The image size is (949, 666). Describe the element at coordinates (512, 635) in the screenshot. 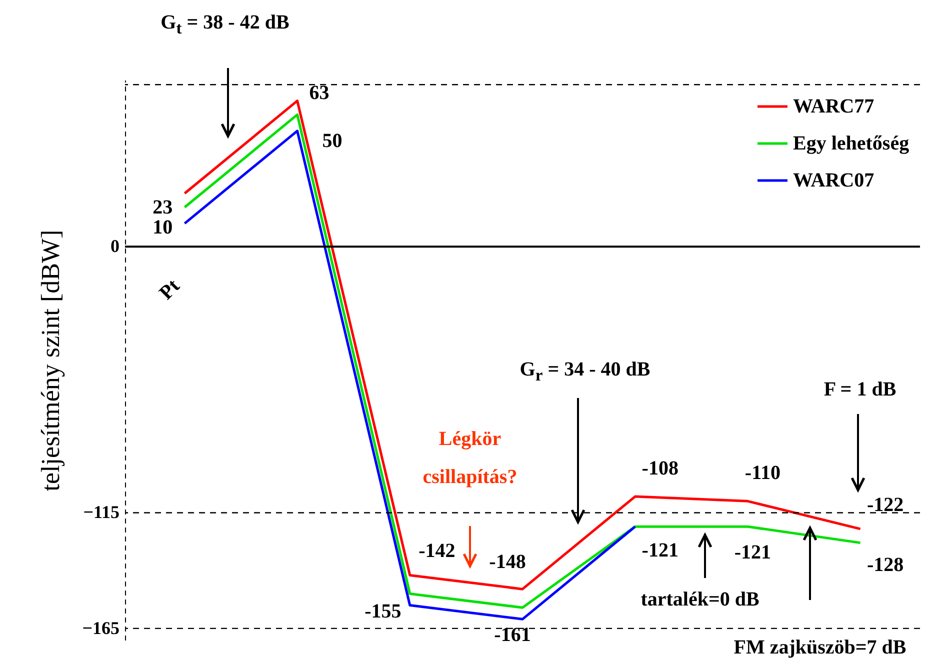

I see `data-label: -161` at that location.